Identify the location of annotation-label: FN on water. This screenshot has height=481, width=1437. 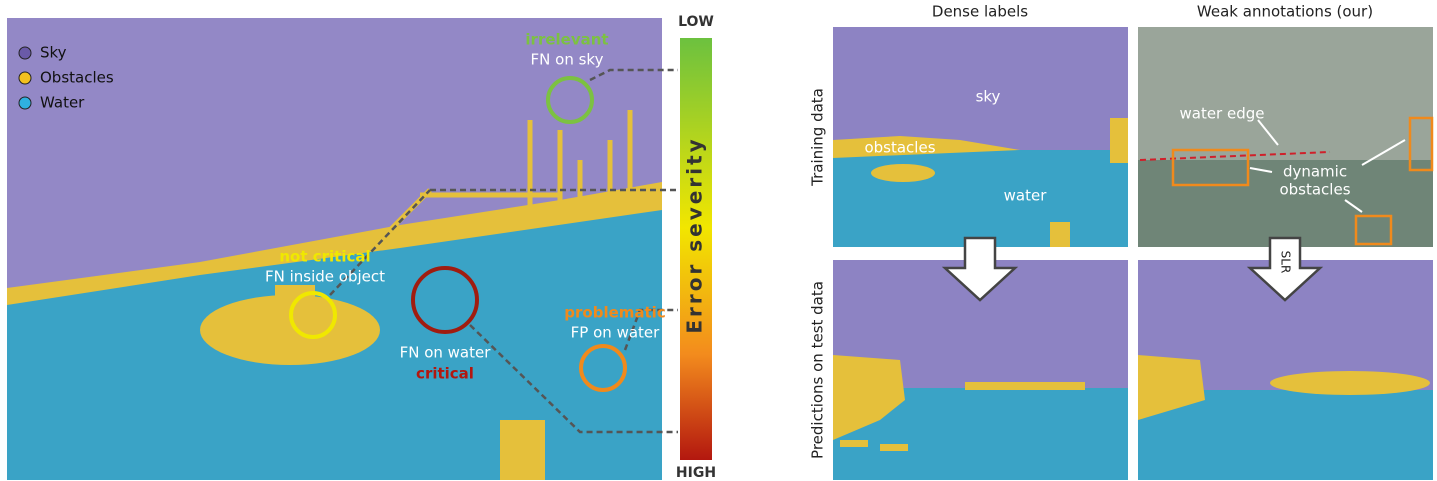
(446, 353).